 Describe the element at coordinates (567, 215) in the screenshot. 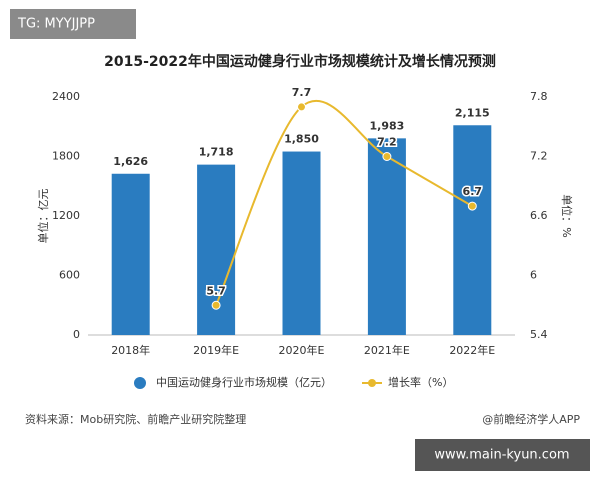

I see `y2-axis-title: 单位：%` at that location.